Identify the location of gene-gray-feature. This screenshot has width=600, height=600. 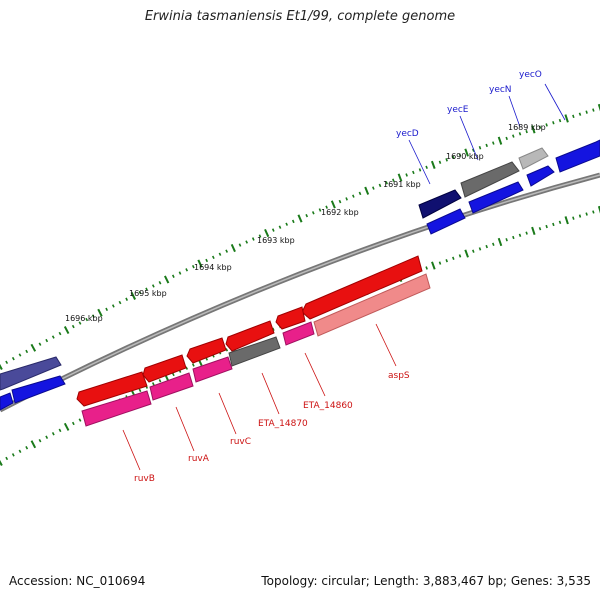
(254, 351).